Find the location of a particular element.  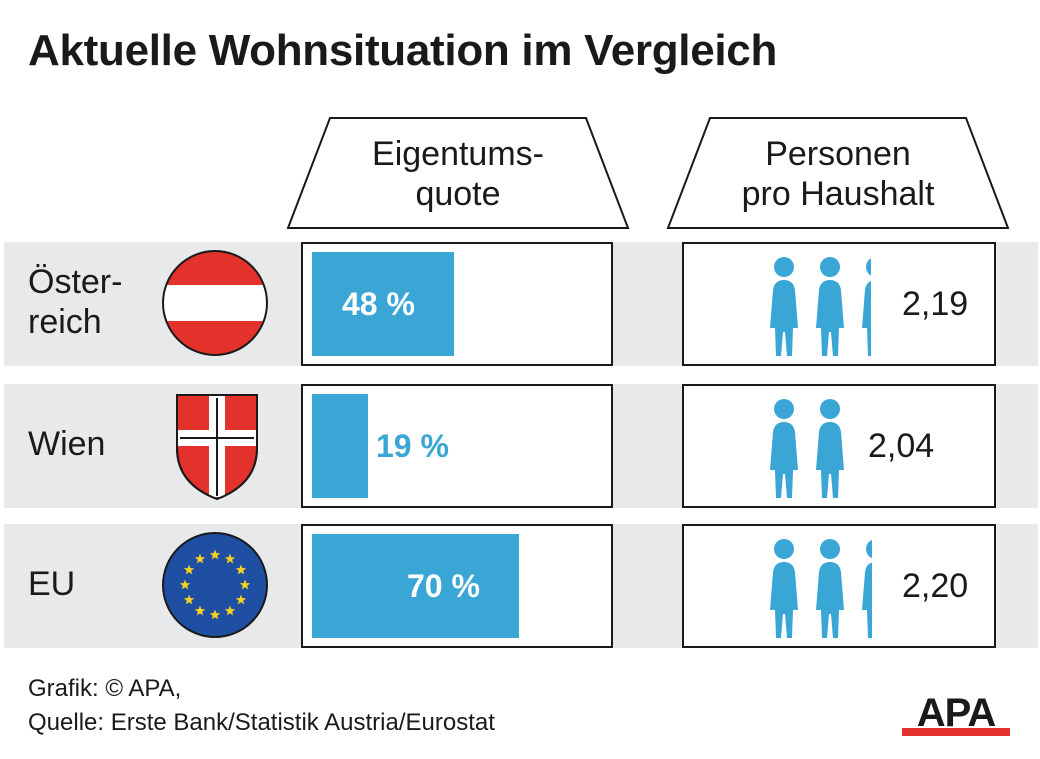

page-title: Aktuelle Wohnsituation im Vergleich is located at coordinates (403, 50).